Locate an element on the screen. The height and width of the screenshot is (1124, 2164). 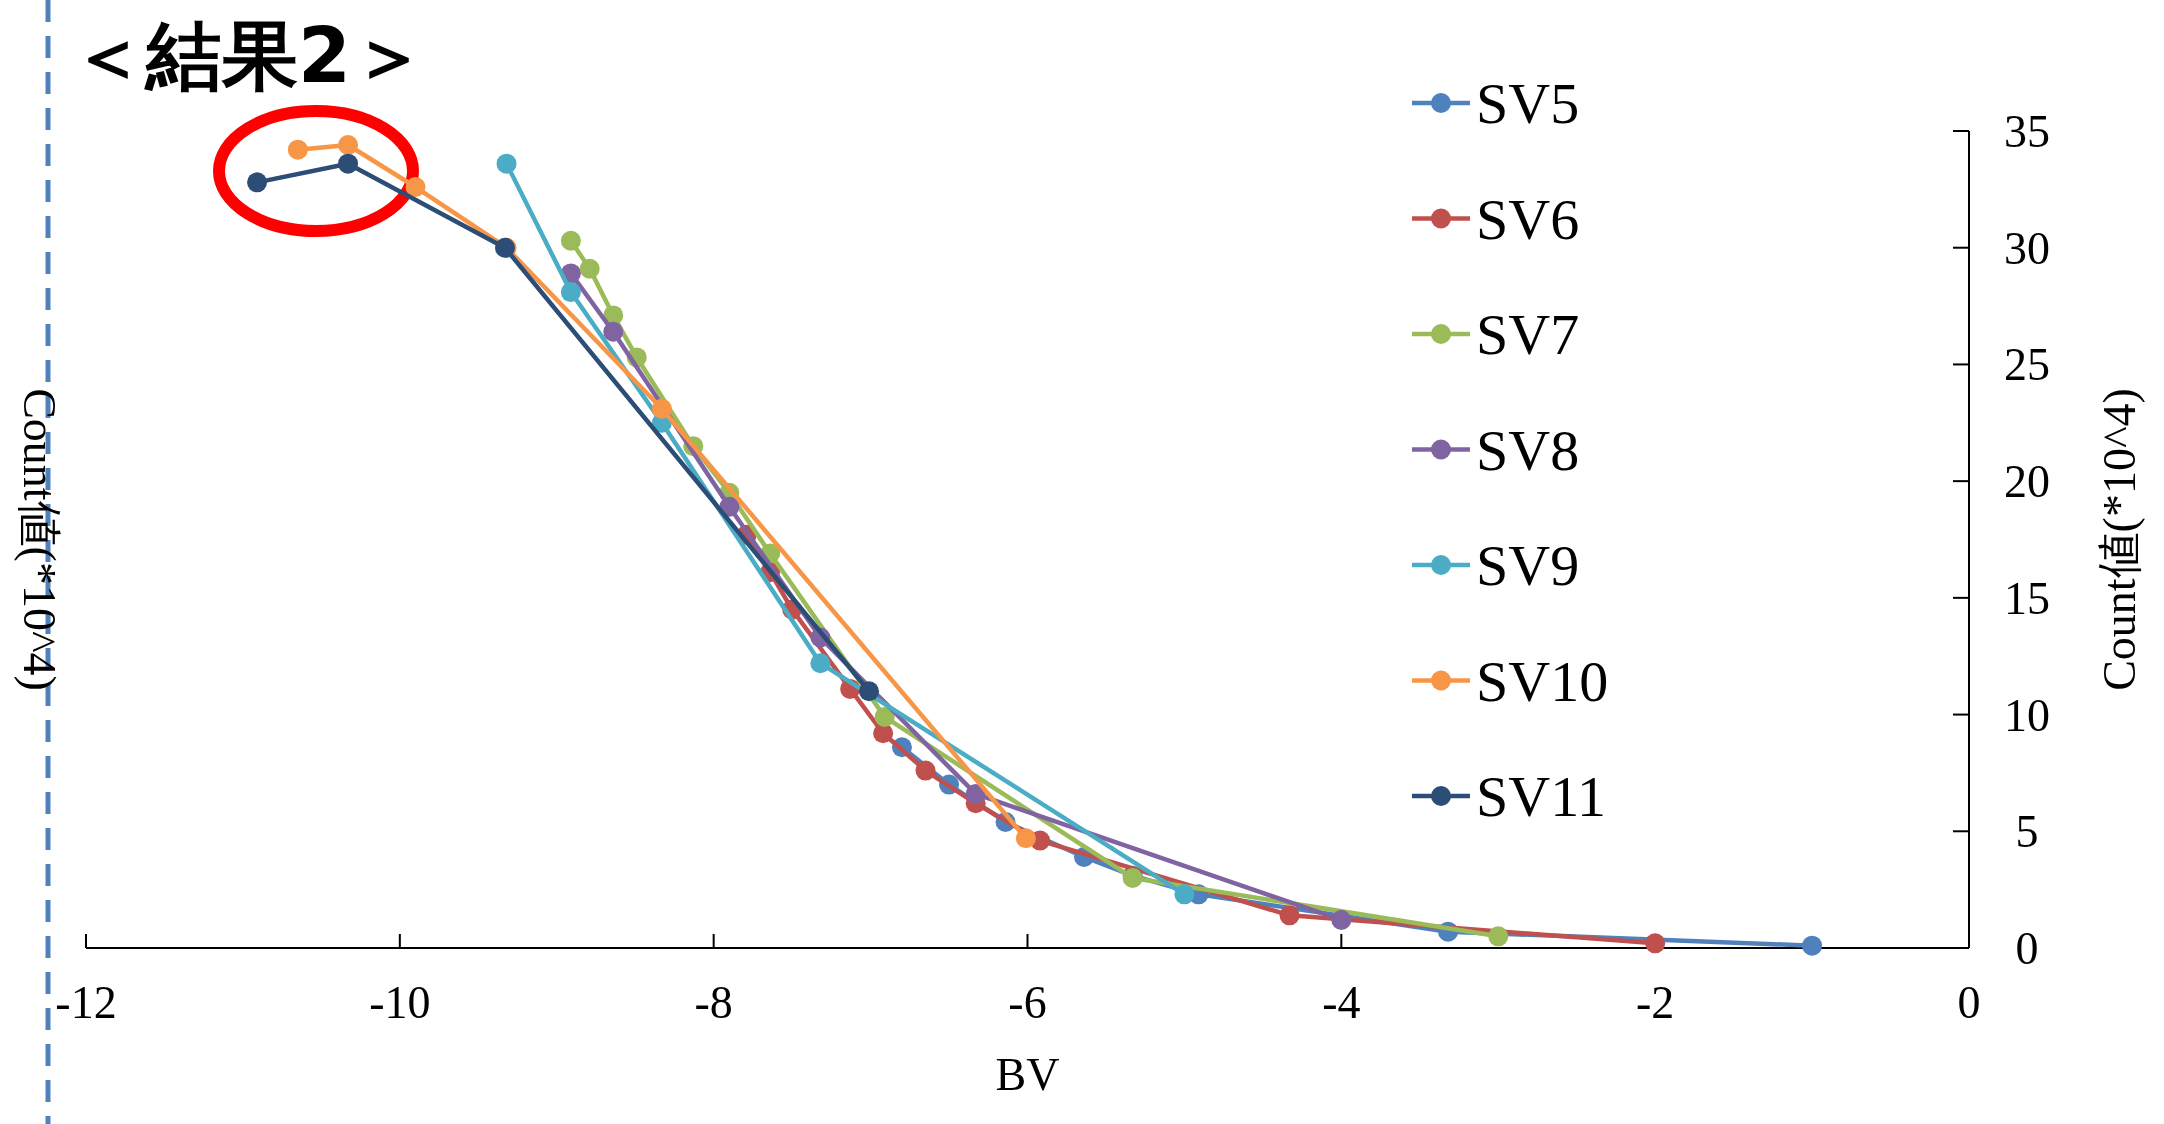
y2-tick-label: 5 is located at coordinates (2027, 832).